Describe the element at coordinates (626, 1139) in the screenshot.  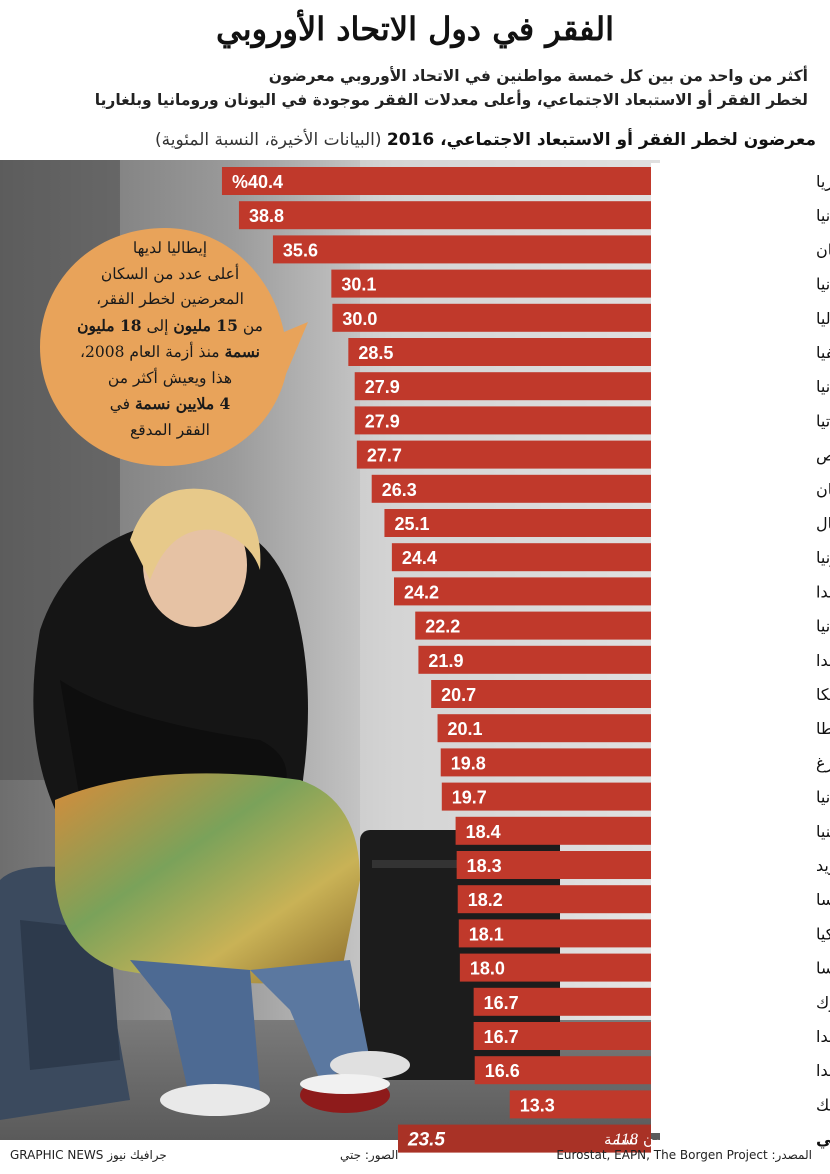
I see `eu-people-number: 118` at that location.